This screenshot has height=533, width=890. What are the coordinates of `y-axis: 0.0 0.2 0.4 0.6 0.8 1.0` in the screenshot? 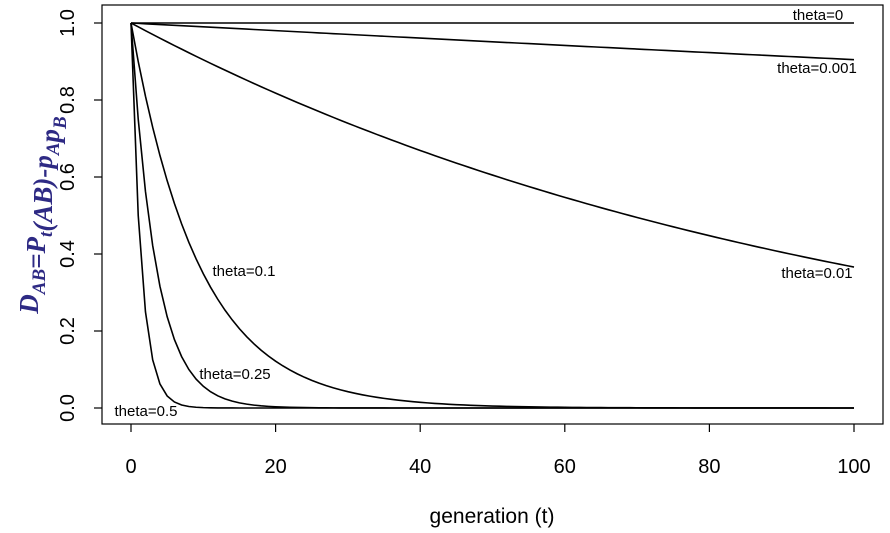 It's located at (79, 215).